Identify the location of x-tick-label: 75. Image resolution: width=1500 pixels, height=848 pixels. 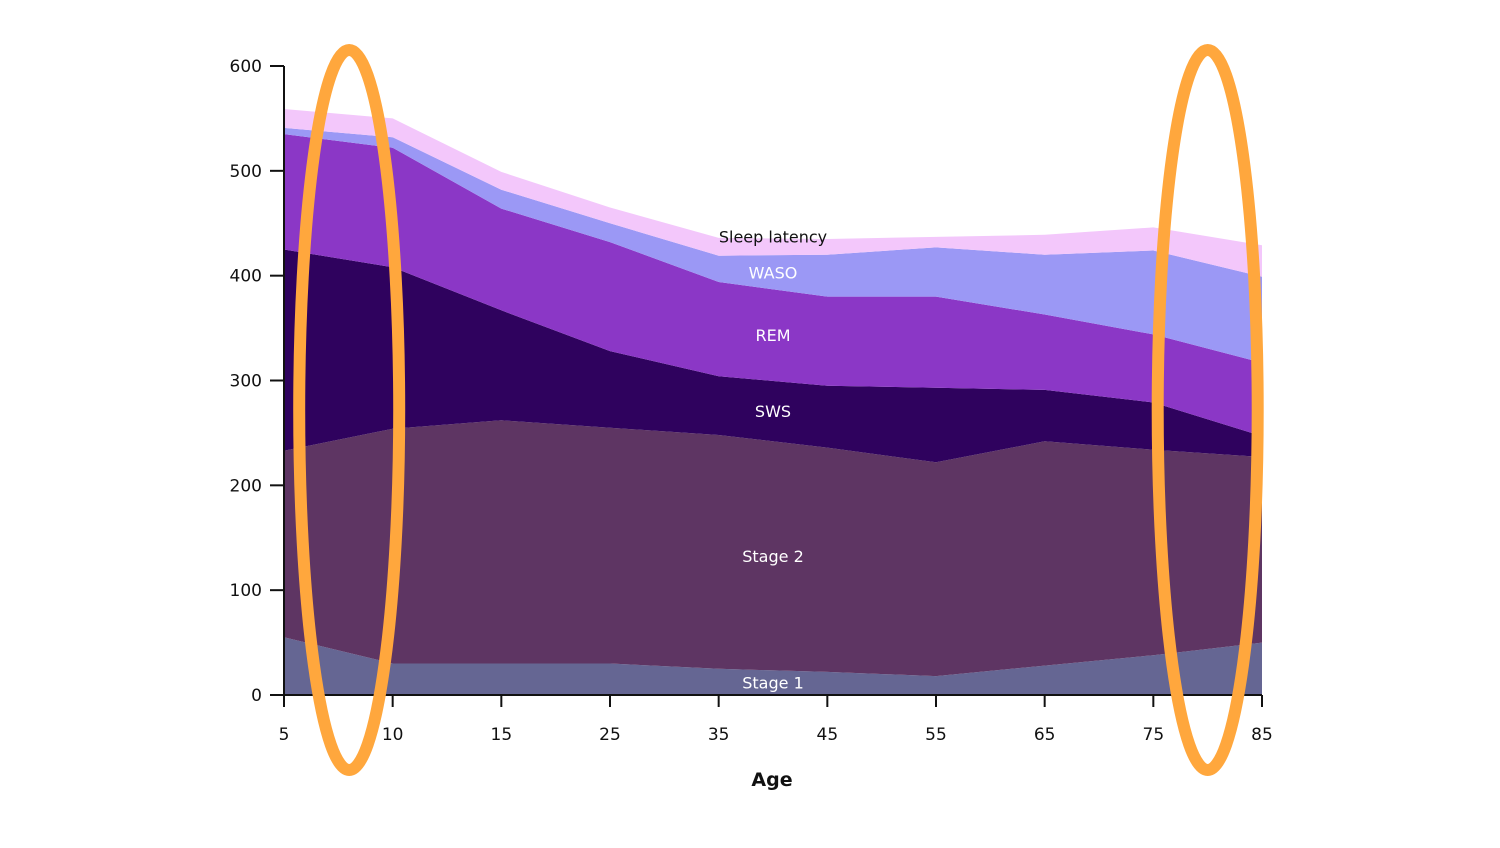
(1154, 735).